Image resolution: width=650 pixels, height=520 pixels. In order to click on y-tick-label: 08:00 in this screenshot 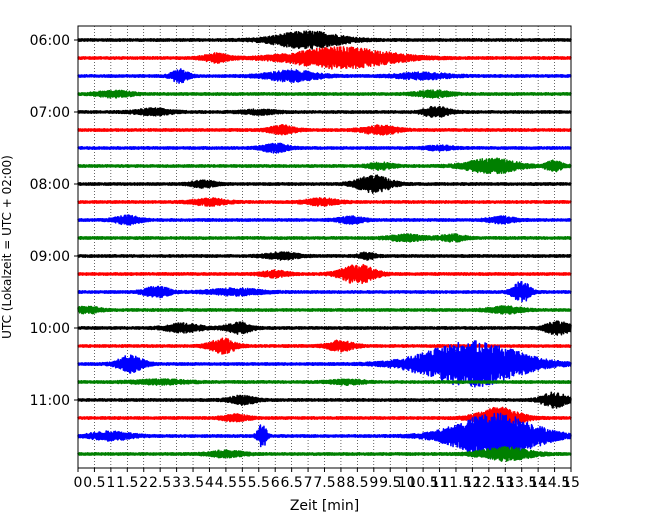, I will do `click(50, 185)`.